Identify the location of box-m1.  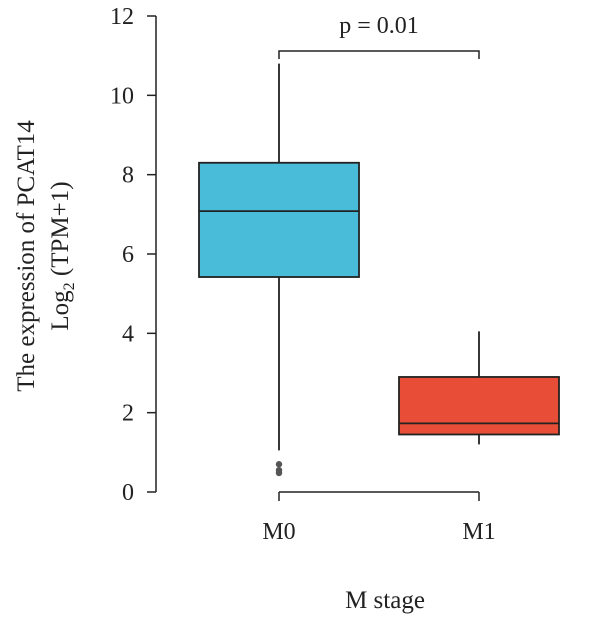
(479, 388).